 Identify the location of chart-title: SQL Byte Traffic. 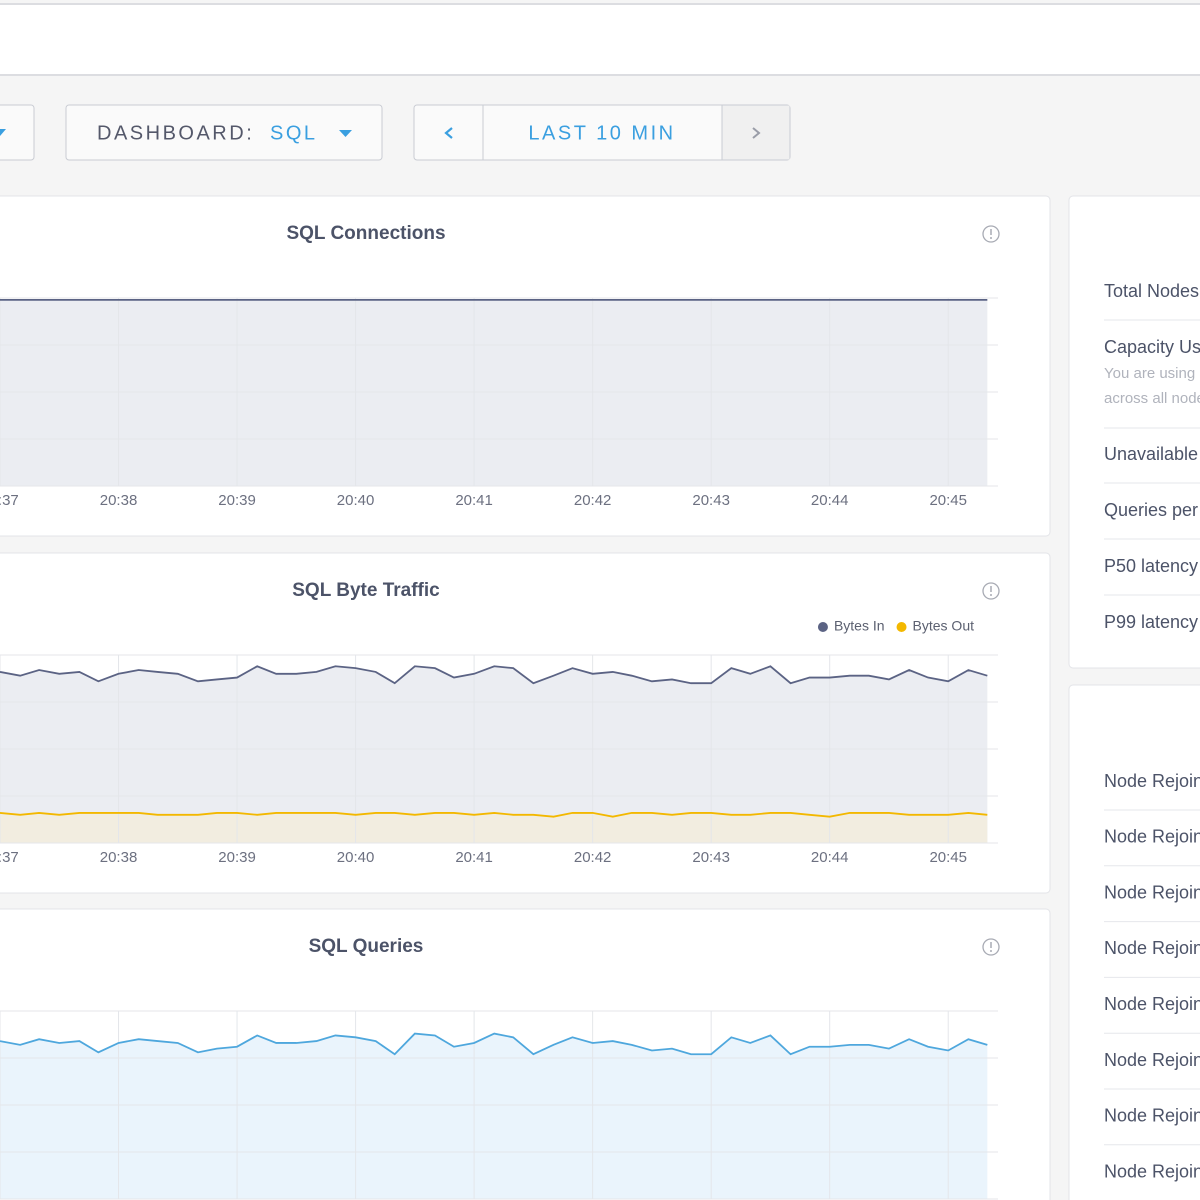
(366, 590).